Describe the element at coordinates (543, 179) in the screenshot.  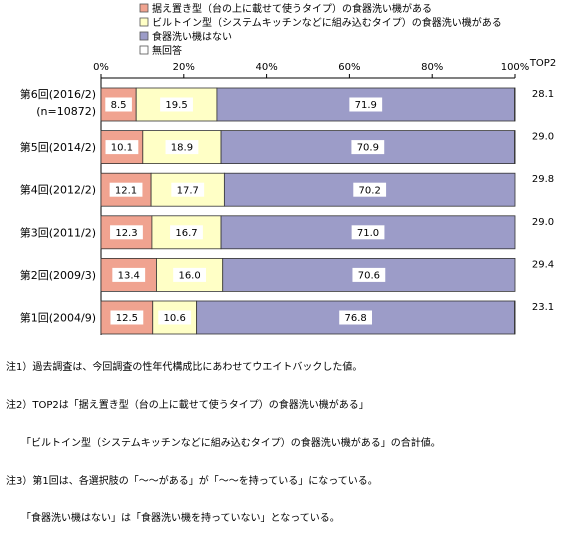
I see `top2-value: 29.8` at that location.